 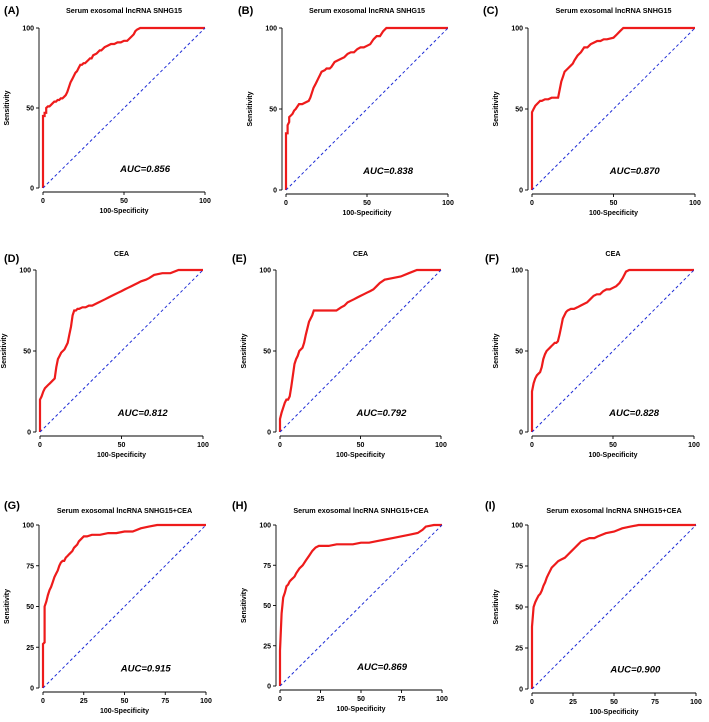 What do you see at coordinates (382, 667) in the screenshot?
I see `auc-annotation: AUC=0.869` at bounding box center [382, 667].